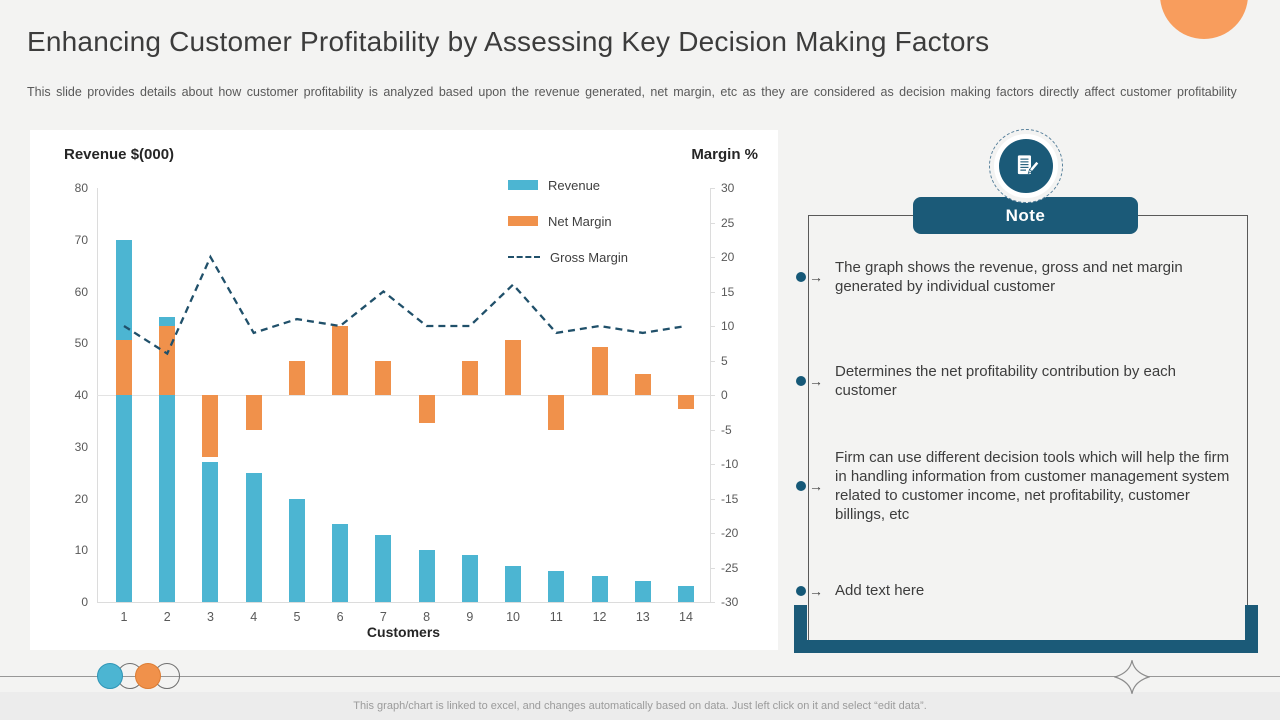 Image resolution: width=1280 pixels, height=720 pixels. Describe the element at coordinates (728, 257) in the screenshot. I see `right-axis-tick-label: 20` at that location.